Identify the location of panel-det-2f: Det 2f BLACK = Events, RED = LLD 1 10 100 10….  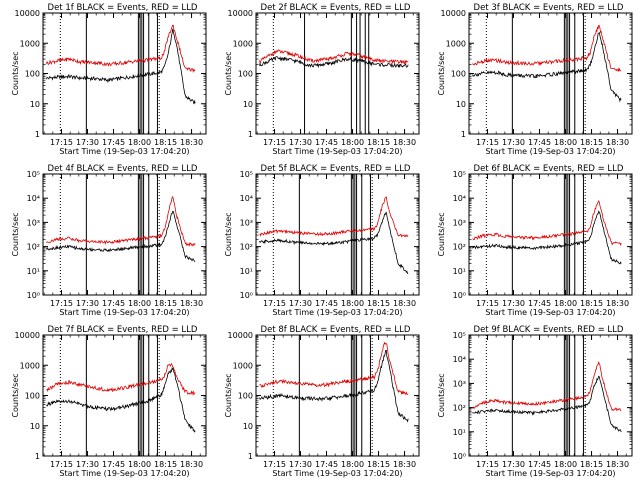
(322, 79).